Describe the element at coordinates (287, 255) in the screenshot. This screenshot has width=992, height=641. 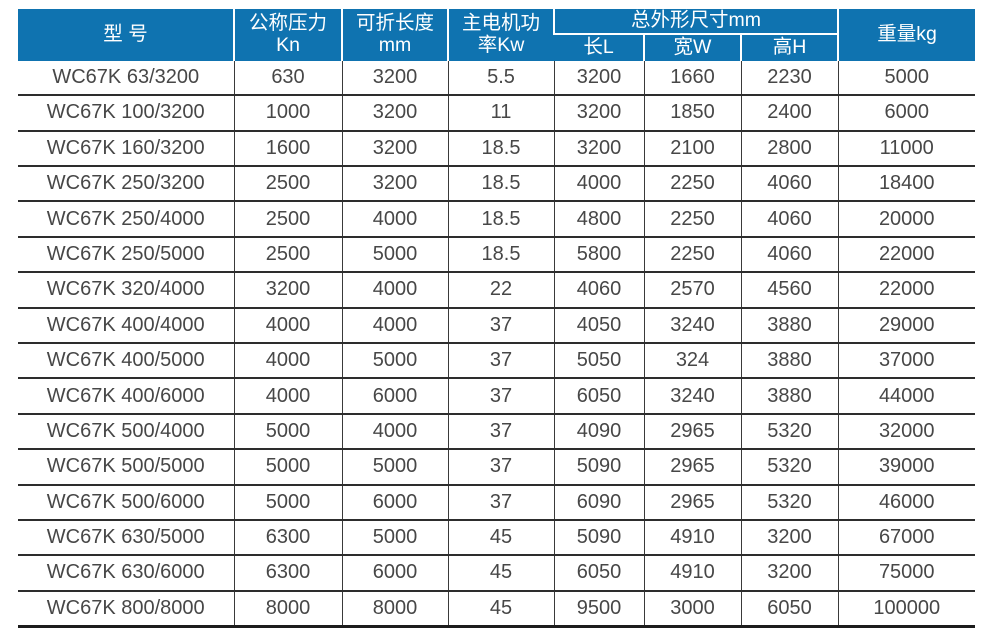
I see `value-cell: 2500` at that location.